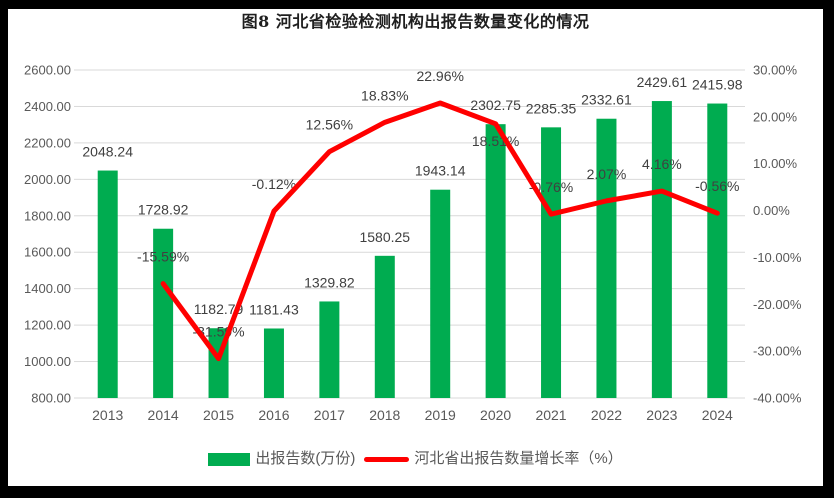 The height and width of the screenshot is (498, 834). I want to click on bar-series-swatch, so click(229, 459).